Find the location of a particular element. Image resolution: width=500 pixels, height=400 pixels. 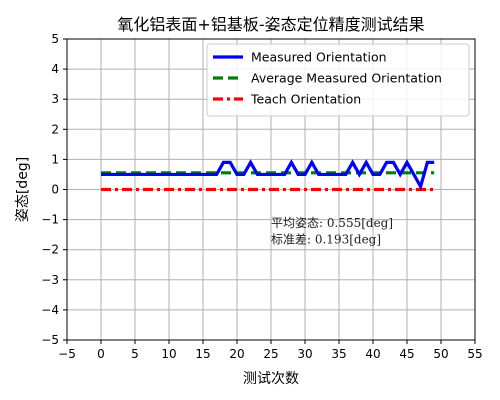

annotation-layer: 平均姿态: 0.555[deg] 标准差: 0.193[deg] is located at coordinates (332, 231).